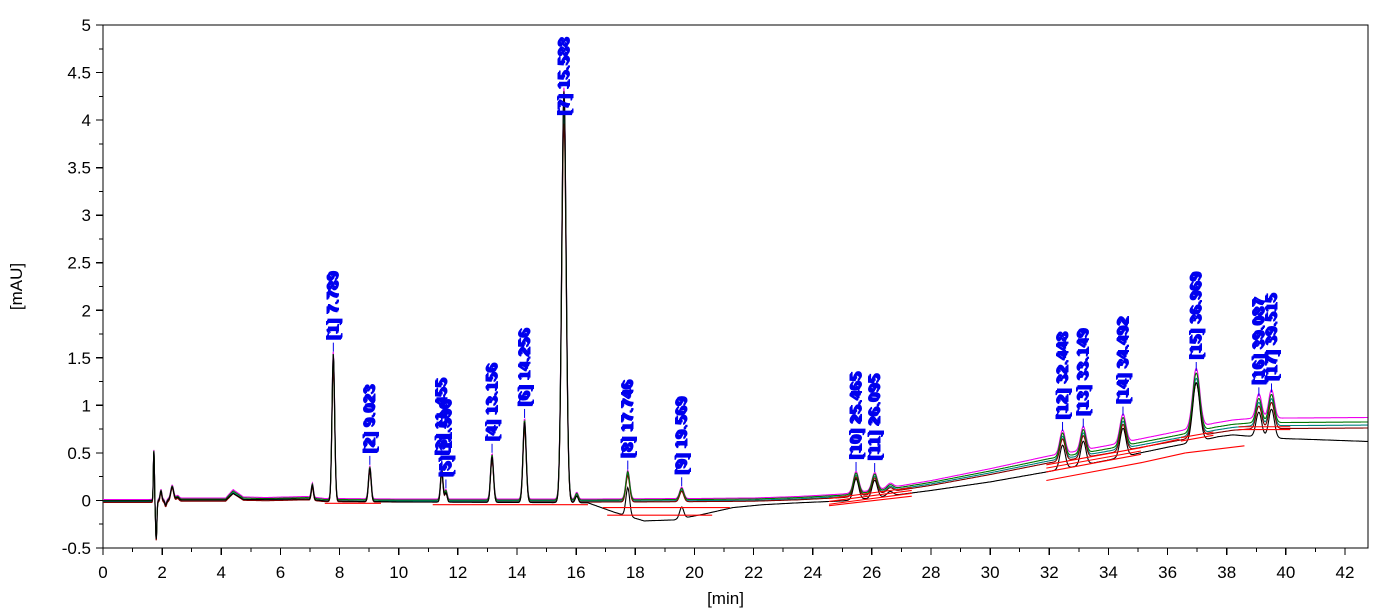 The width and height of the screenshot is (1376, 613). I want to click on integration-baselines, so click(807, 471).